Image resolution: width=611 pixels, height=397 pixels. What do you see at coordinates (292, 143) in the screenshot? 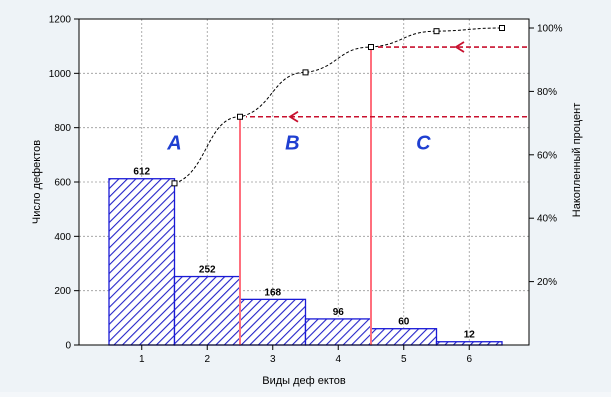
I see `zone-label-B: B` at bounding box center [292, 143].